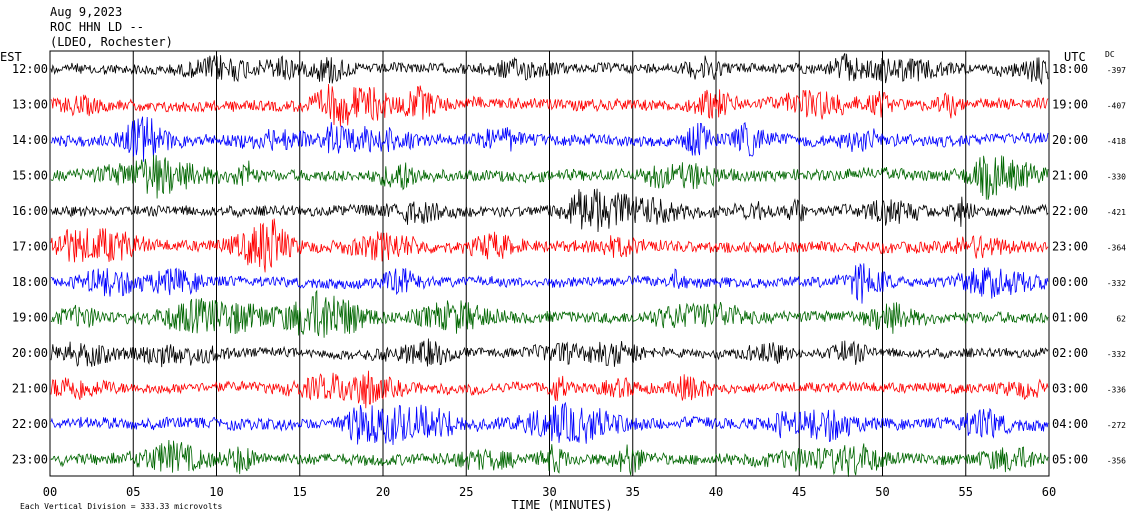 The image size is (1130, 519). What do you see at coordinates (111, 42) in the screenshot?
I see `header-network: (LDEO, Rochester)` at bounding box center [111, 42].